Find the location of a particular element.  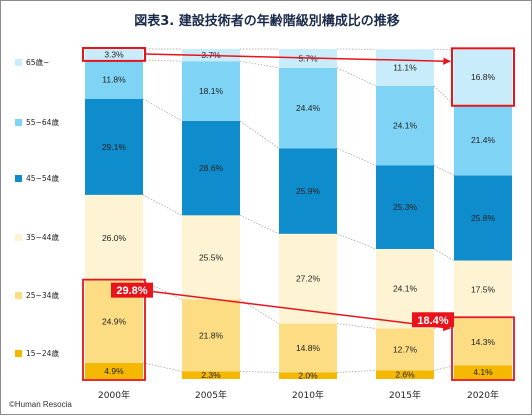

data-label: 21.8% is located at coordinates (211, 335).